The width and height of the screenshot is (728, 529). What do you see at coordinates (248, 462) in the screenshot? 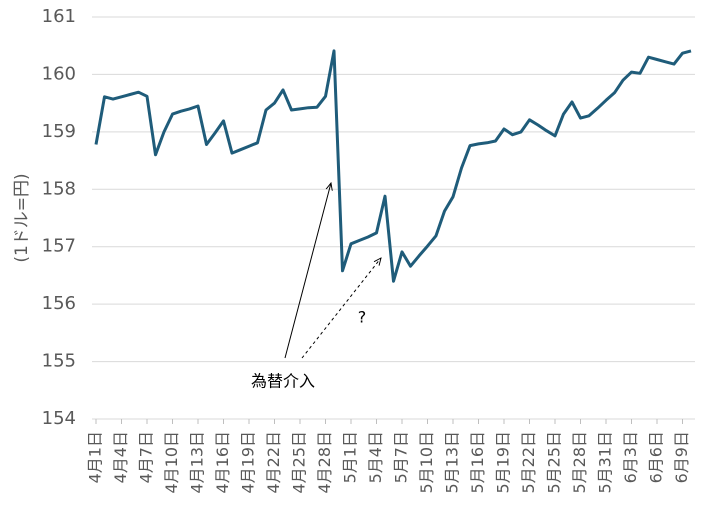
I see `x-tick-label: 4月19日` at bounding box center [248, 462].